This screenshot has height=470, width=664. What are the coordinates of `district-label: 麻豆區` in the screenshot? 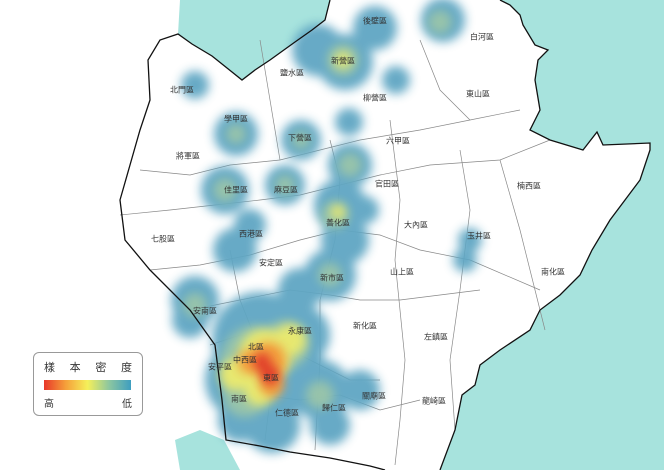 It's located at (286, 190).